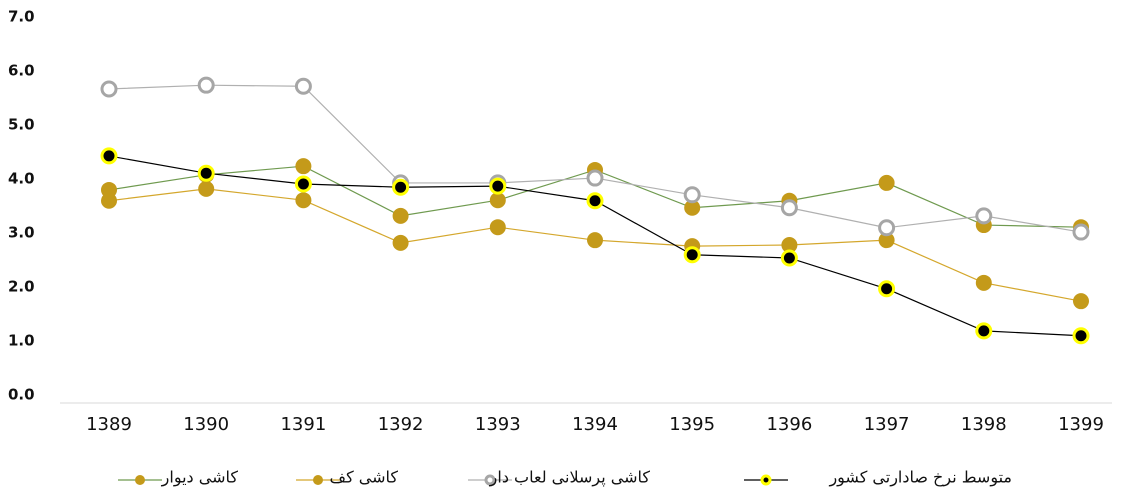  What do you see at coordinates (887, 424) in the screenshot?
I see `x-tick-label: 1397` at bounding box center [887, 424].